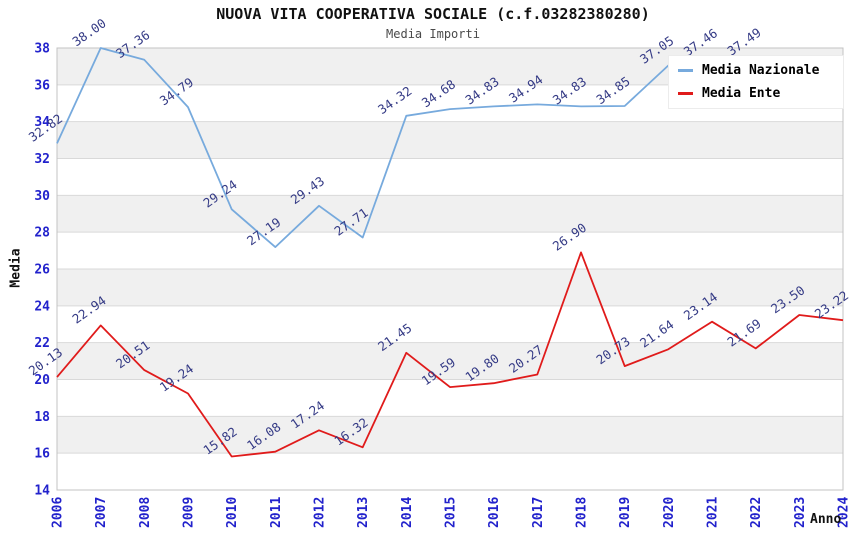 This screenshot has height=550, width=850. Describe the element at coordinates (232, 512) in the screenshot. I see `x-tick-label: 2010` at that location.